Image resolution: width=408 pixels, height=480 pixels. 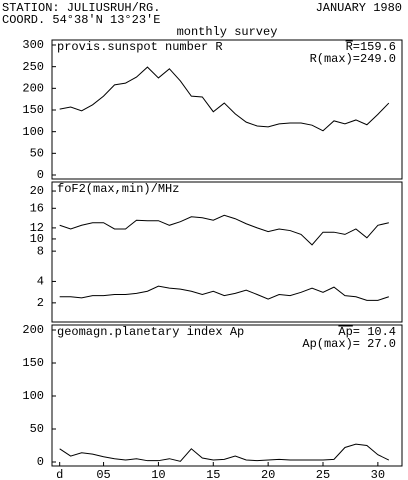 What do you see at coordinates (349, 344) in the screenshot?
I see `annotation: Ap(max)= 27.0` at bounding box center [349, 344].